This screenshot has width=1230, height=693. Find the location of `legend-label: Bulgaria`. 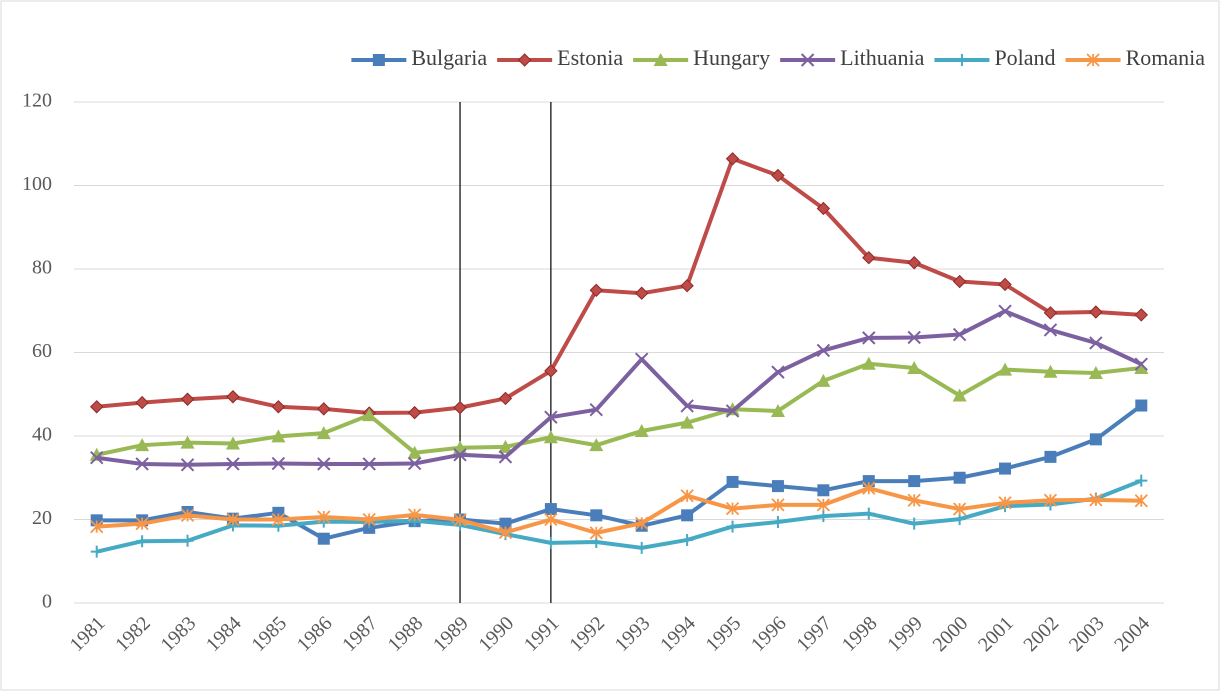

legend-label: Bulgaria is located at coordinates (449, 57).